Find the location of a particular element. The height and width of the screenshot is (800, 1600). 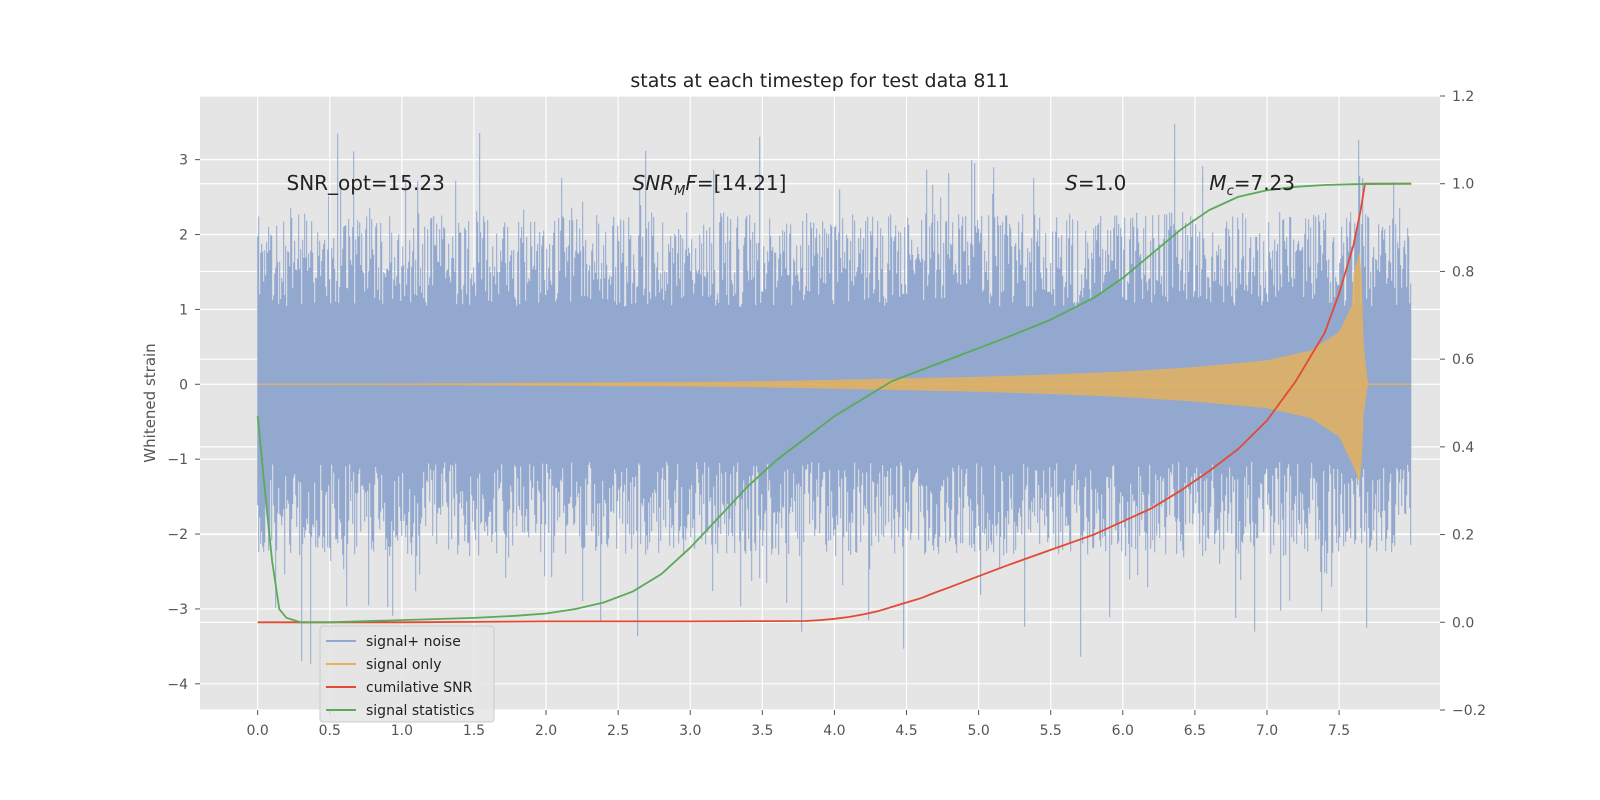

y2-tick-label: 0.4 is located at coordinates (1463, 448).